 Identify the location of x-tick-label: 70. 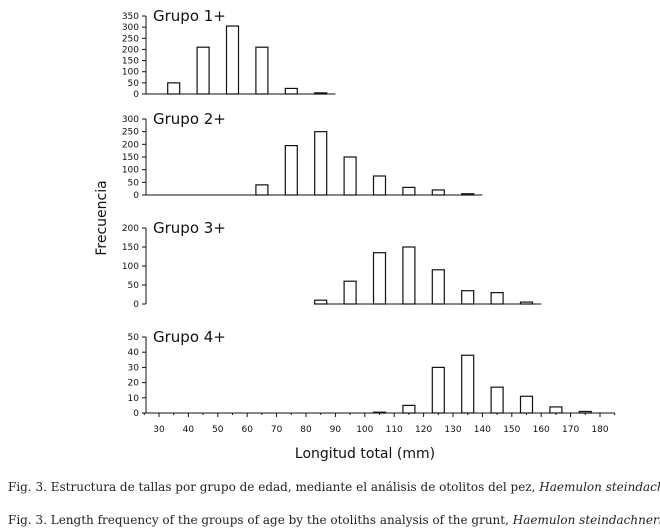
(277, 430).